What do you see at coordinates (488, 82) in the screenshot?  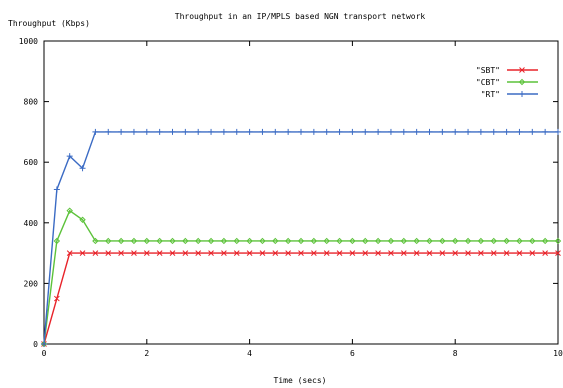 I see `legend-label: "CBT"` at bounding box center [488, 82].